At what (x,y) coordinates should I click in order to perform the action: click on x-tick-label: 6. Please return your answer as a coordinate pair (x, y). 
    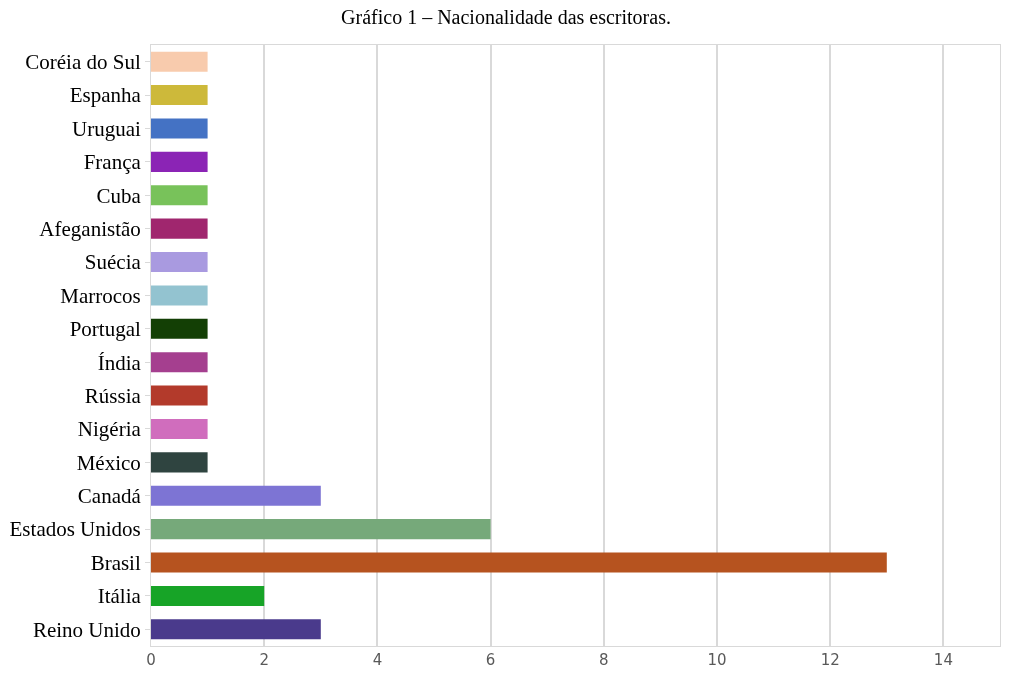
    Looking at the image, I should click on (490, 660).